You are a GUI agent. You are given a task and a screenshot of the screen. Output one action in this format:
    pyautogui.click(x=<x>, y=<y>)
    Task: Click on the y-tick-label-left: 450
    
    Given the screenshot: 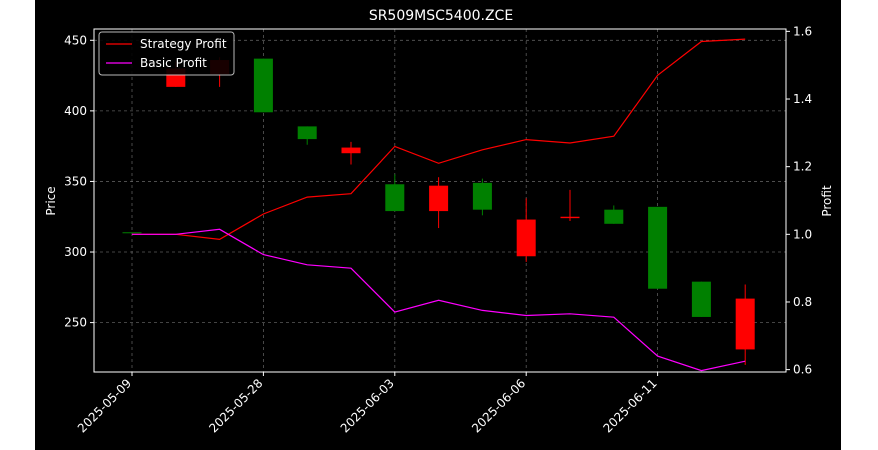 What is the action you would take?
    pyautogui.click(x=75, y=40)
    